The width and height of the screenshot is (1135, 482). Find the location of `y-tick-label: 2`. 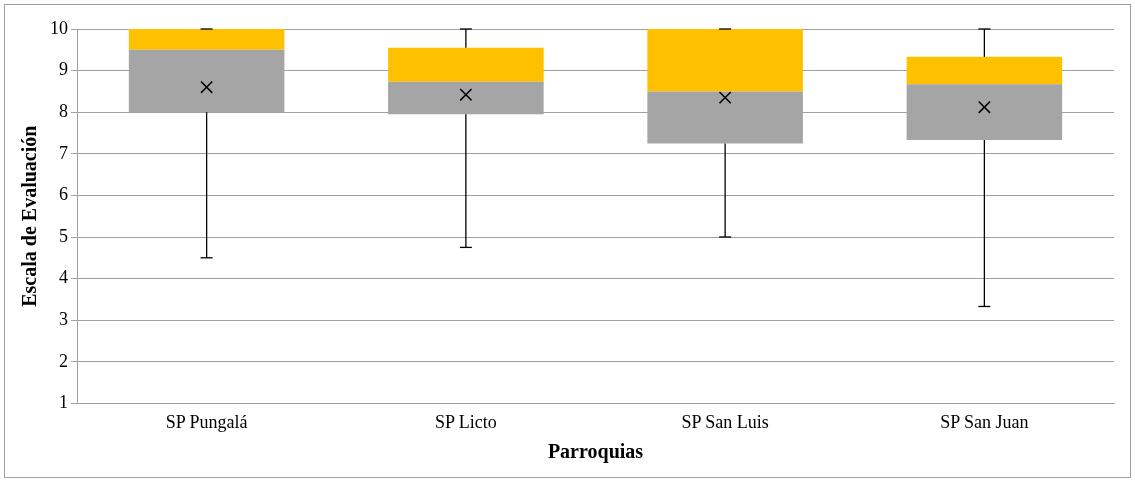

y-tick-label: 2 is located at coordinates (63, 360).